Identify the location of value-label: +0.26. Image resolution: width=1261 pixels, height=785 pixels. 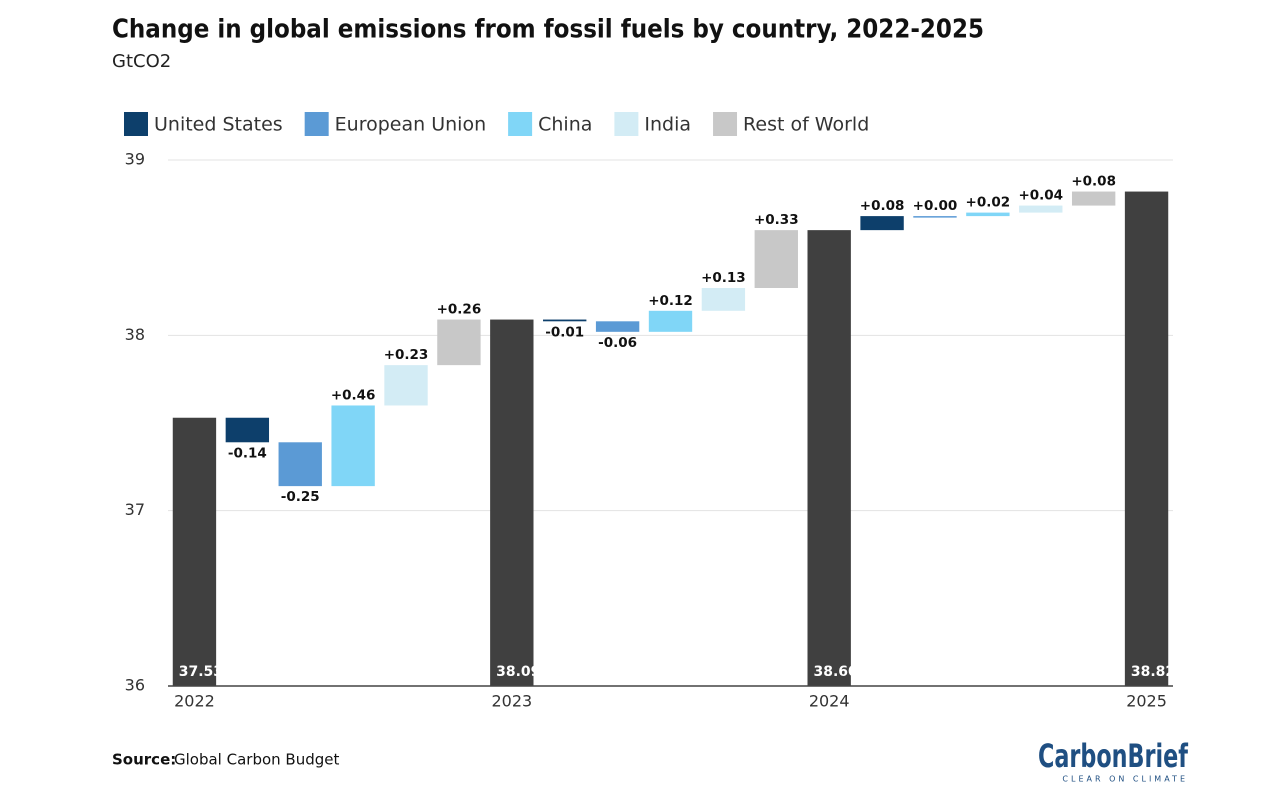
(459, 310).